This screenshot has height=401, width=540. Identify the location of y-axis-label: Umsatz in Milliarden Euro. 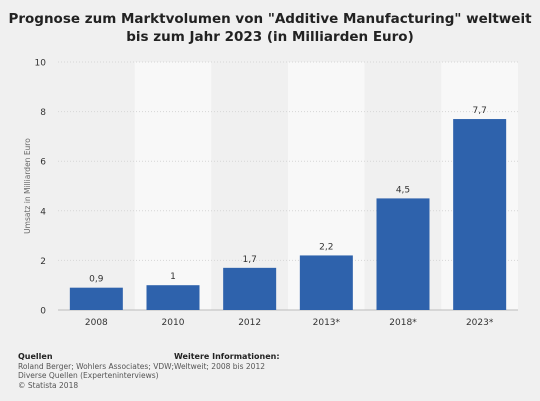
(27, 186).